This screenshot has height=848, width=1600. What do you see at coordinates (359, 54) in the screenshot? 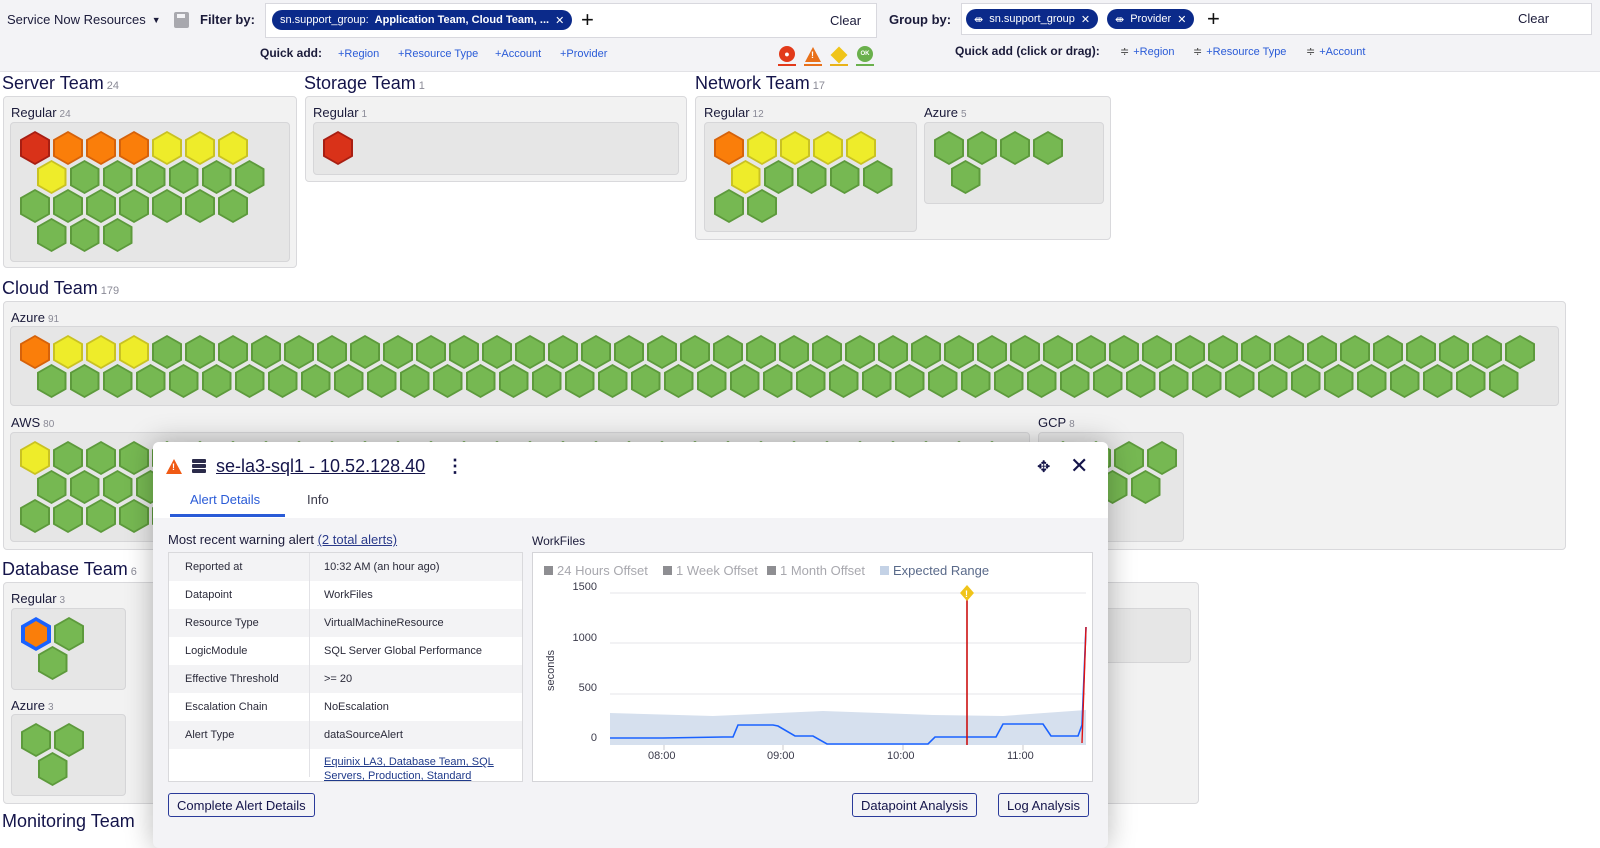
I see `quick-add-region: +Region` at bounding box center [359, 54].